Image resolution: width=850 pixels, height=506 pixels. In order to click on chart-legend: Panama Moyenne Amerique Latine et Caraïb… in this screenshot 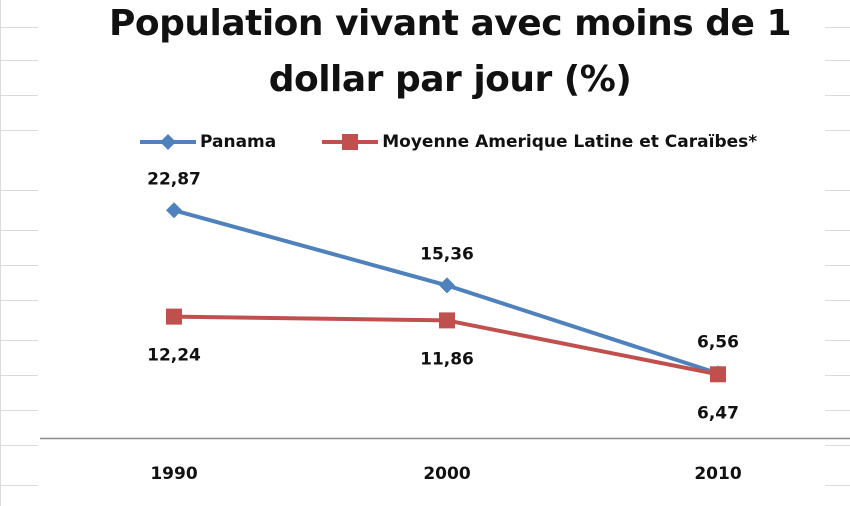, I will do `click(471, 142)`.